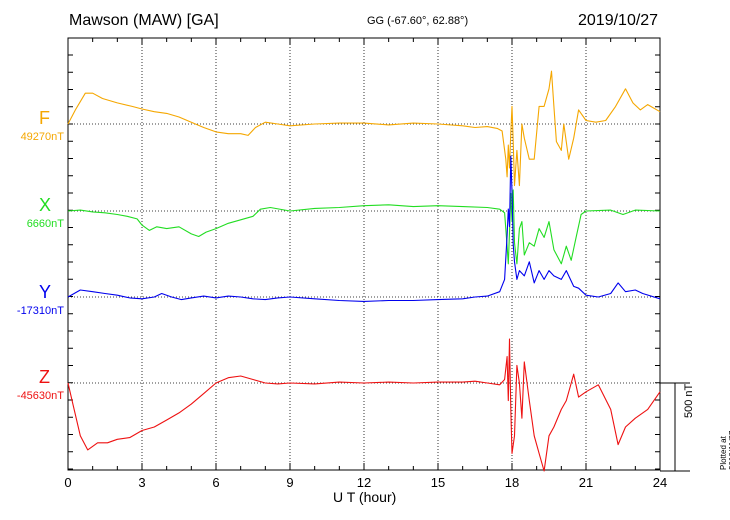 This screenshot has width=730, height=520. I want to click on x-tick-label: 24, so click(660, 482).